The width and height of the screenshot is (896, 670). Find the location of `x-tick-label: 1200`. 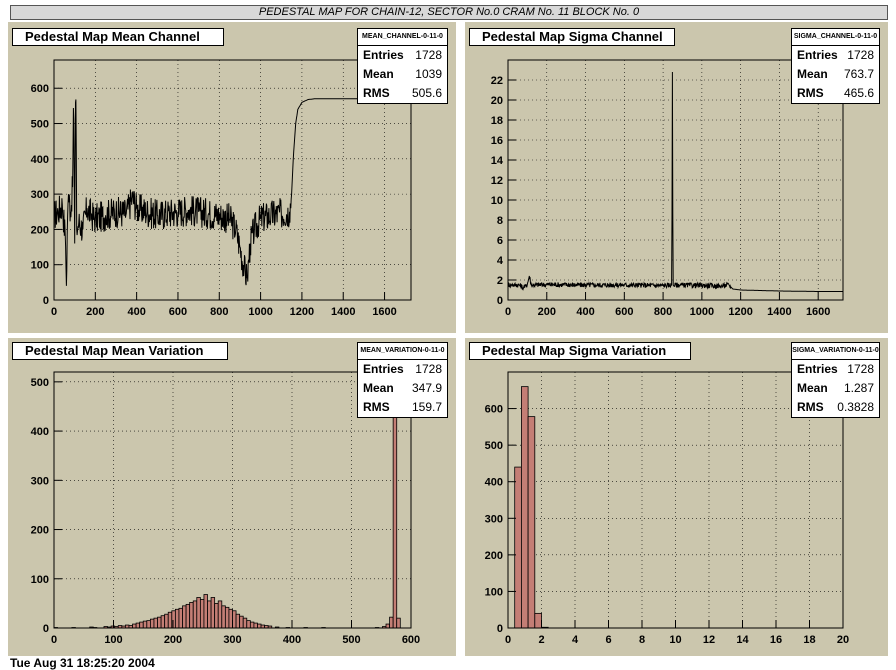

x-tick-label: 1200 is located at coordinates (740, 312).